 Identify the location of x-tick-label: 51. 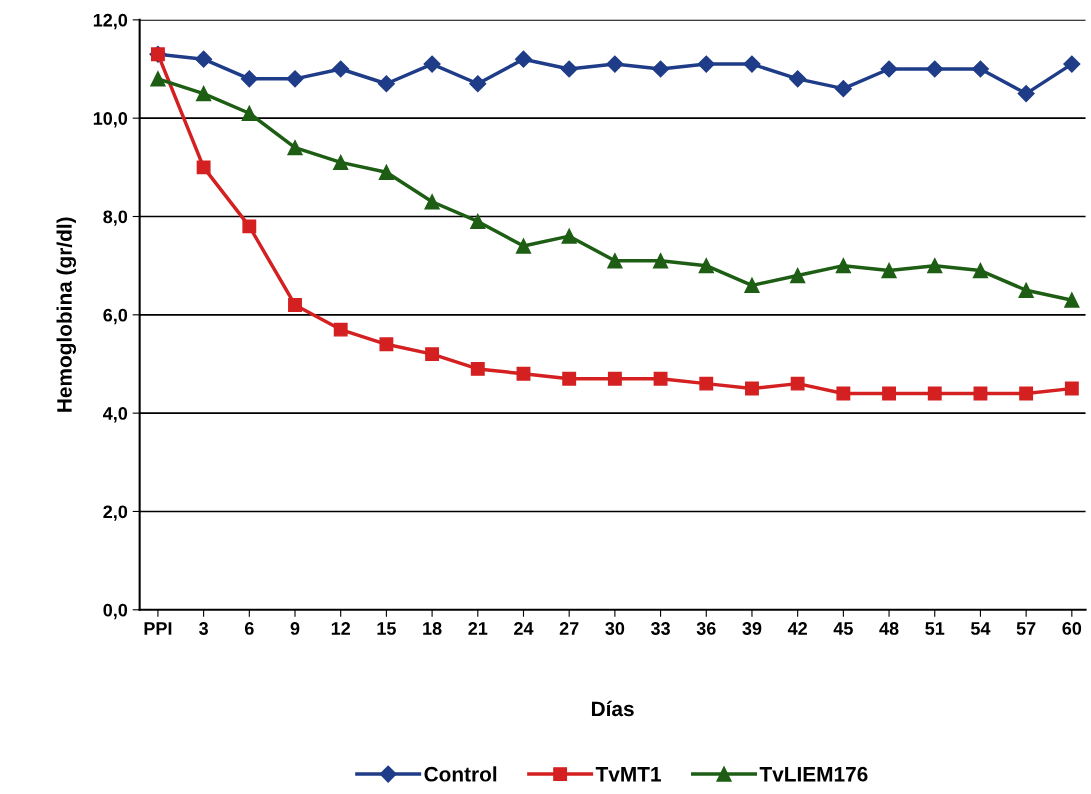
(935, 628).